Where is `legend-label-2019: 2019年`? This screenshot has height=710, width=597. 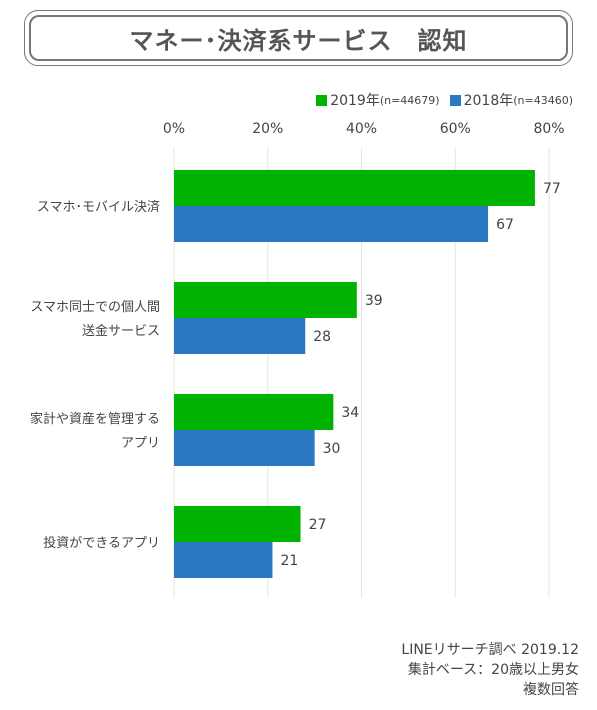 legend-label-2019: 2019年 is located at coordinates (355, 101).